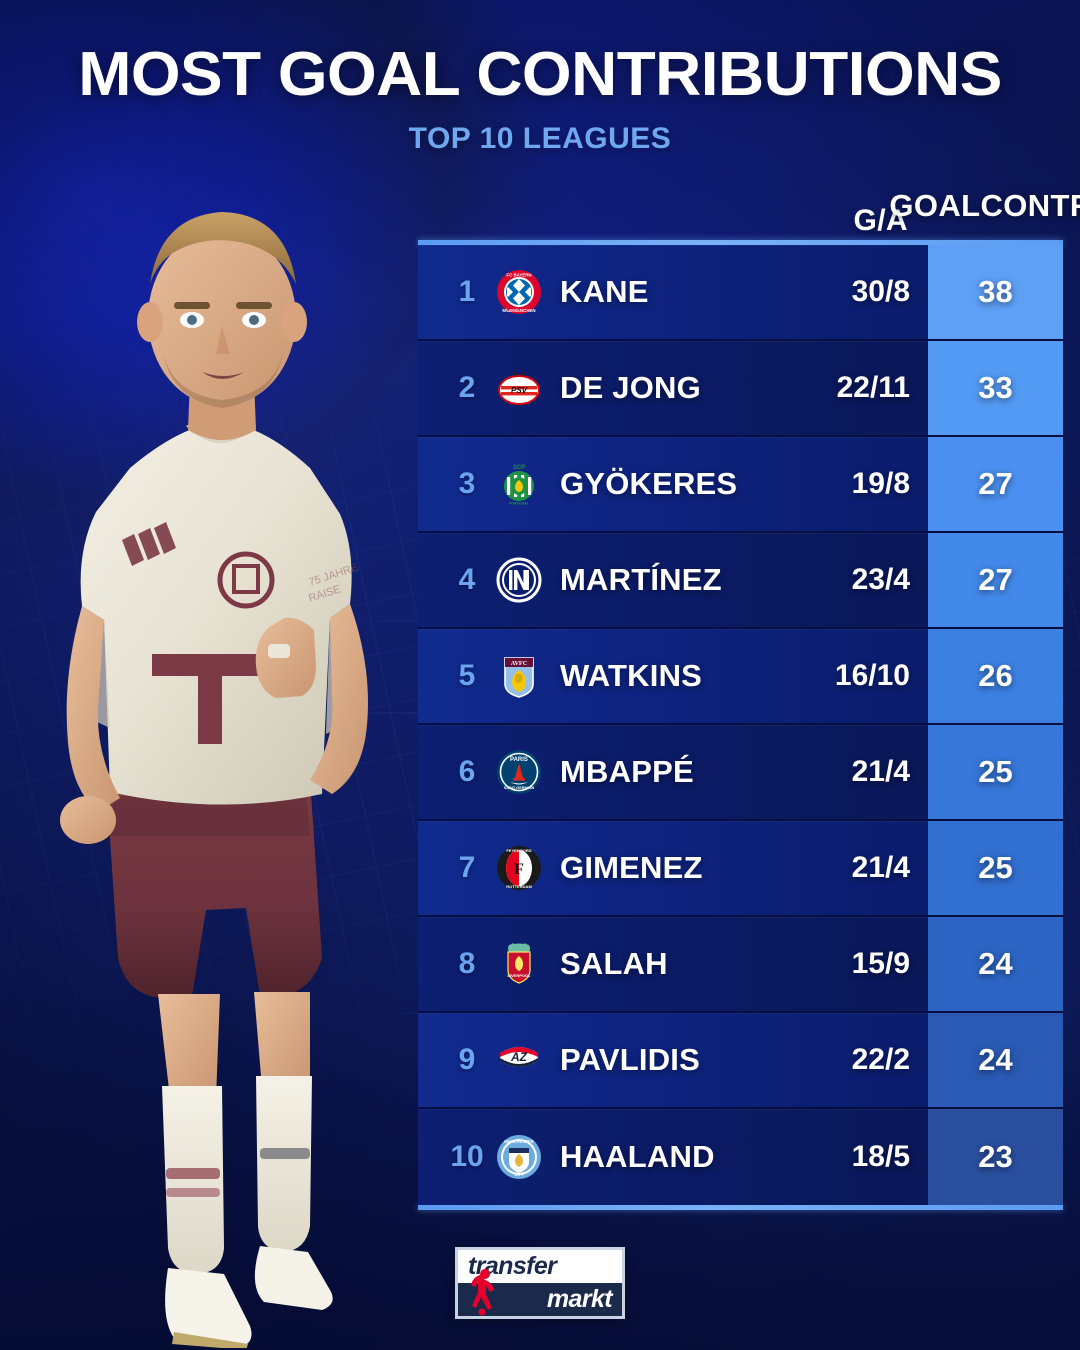 The height and width of the screenshot is (1350, 1080). I want to click on goals-assists-value: 23/4, so click(880, 579).